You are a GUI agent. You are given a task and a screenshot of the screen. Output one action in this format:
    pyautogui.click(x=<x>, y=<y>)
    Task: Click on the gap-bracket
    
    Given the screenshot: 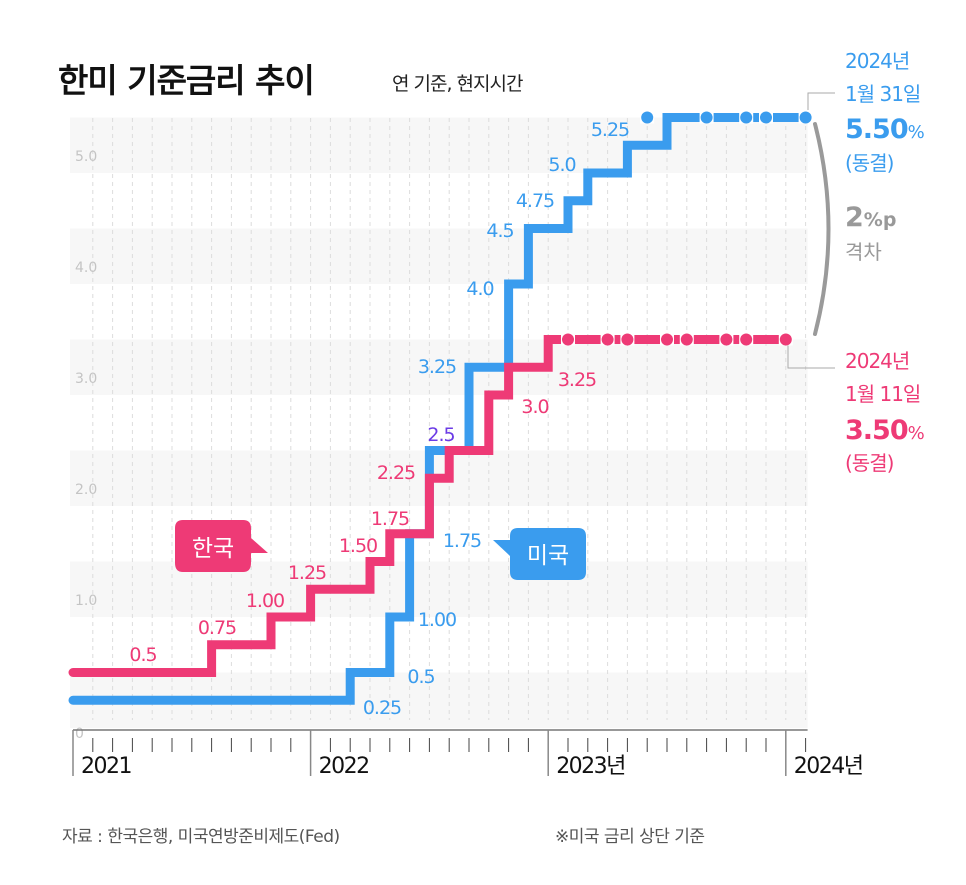 What is the action you would take?
    pyautogui.click(x=822, y=229)
    